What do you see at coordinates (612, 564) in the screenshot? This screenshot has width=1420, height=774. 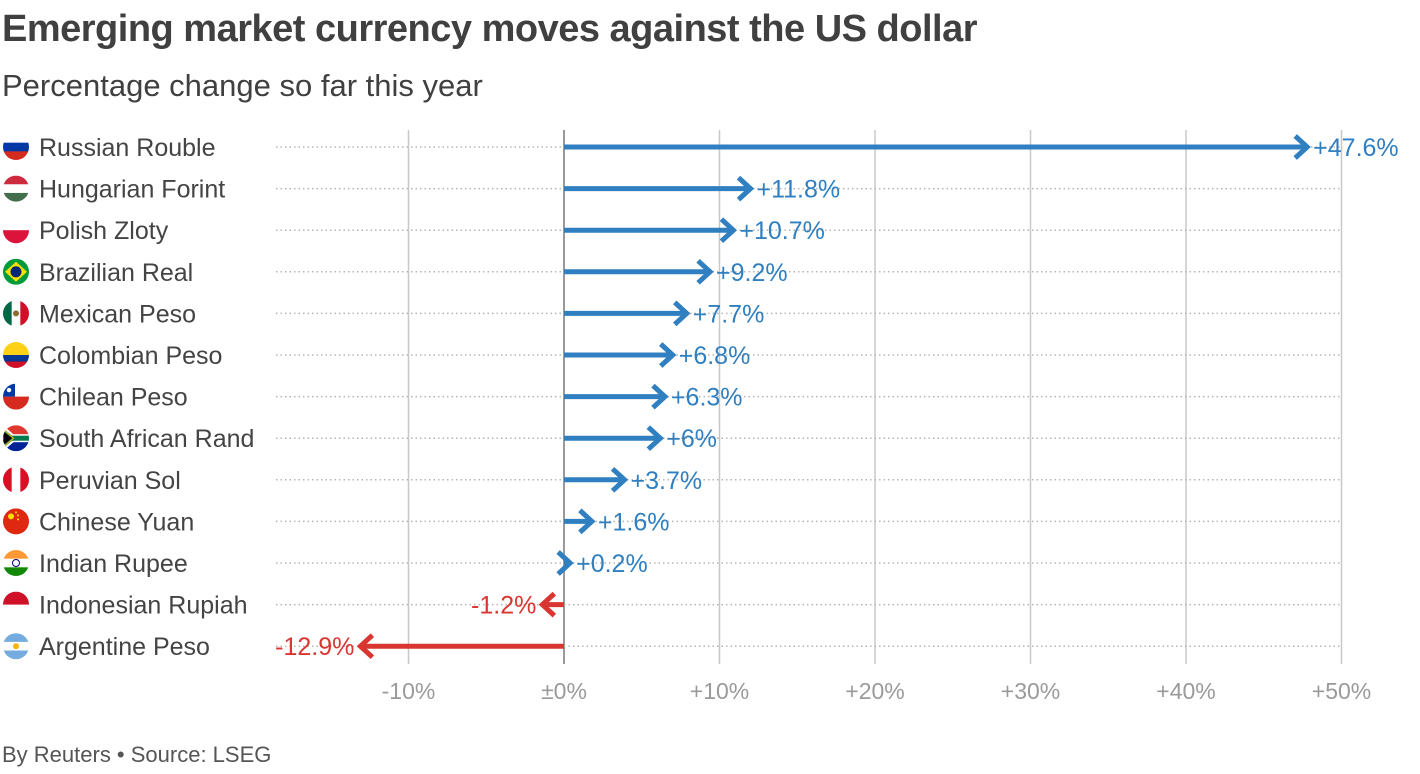 I see `value-label: +0.2%` at bounding box center [612, 564].